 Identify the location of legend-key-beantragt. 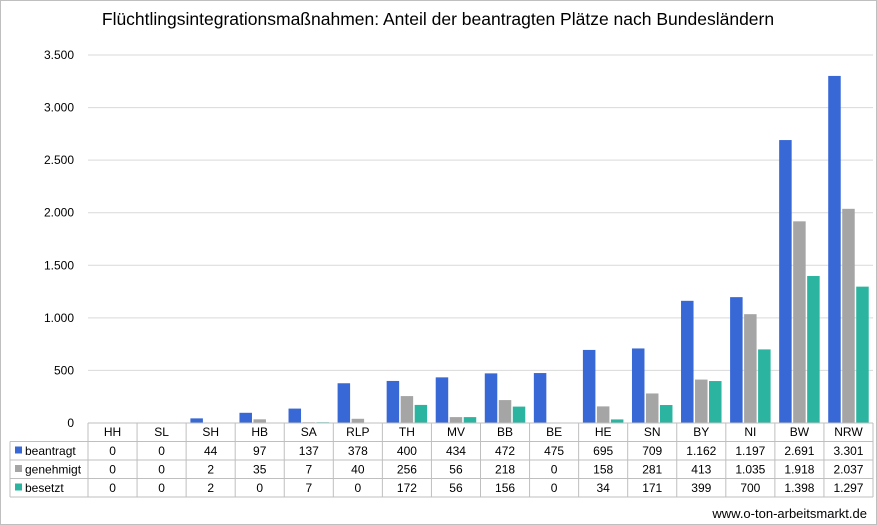
(18, 450).